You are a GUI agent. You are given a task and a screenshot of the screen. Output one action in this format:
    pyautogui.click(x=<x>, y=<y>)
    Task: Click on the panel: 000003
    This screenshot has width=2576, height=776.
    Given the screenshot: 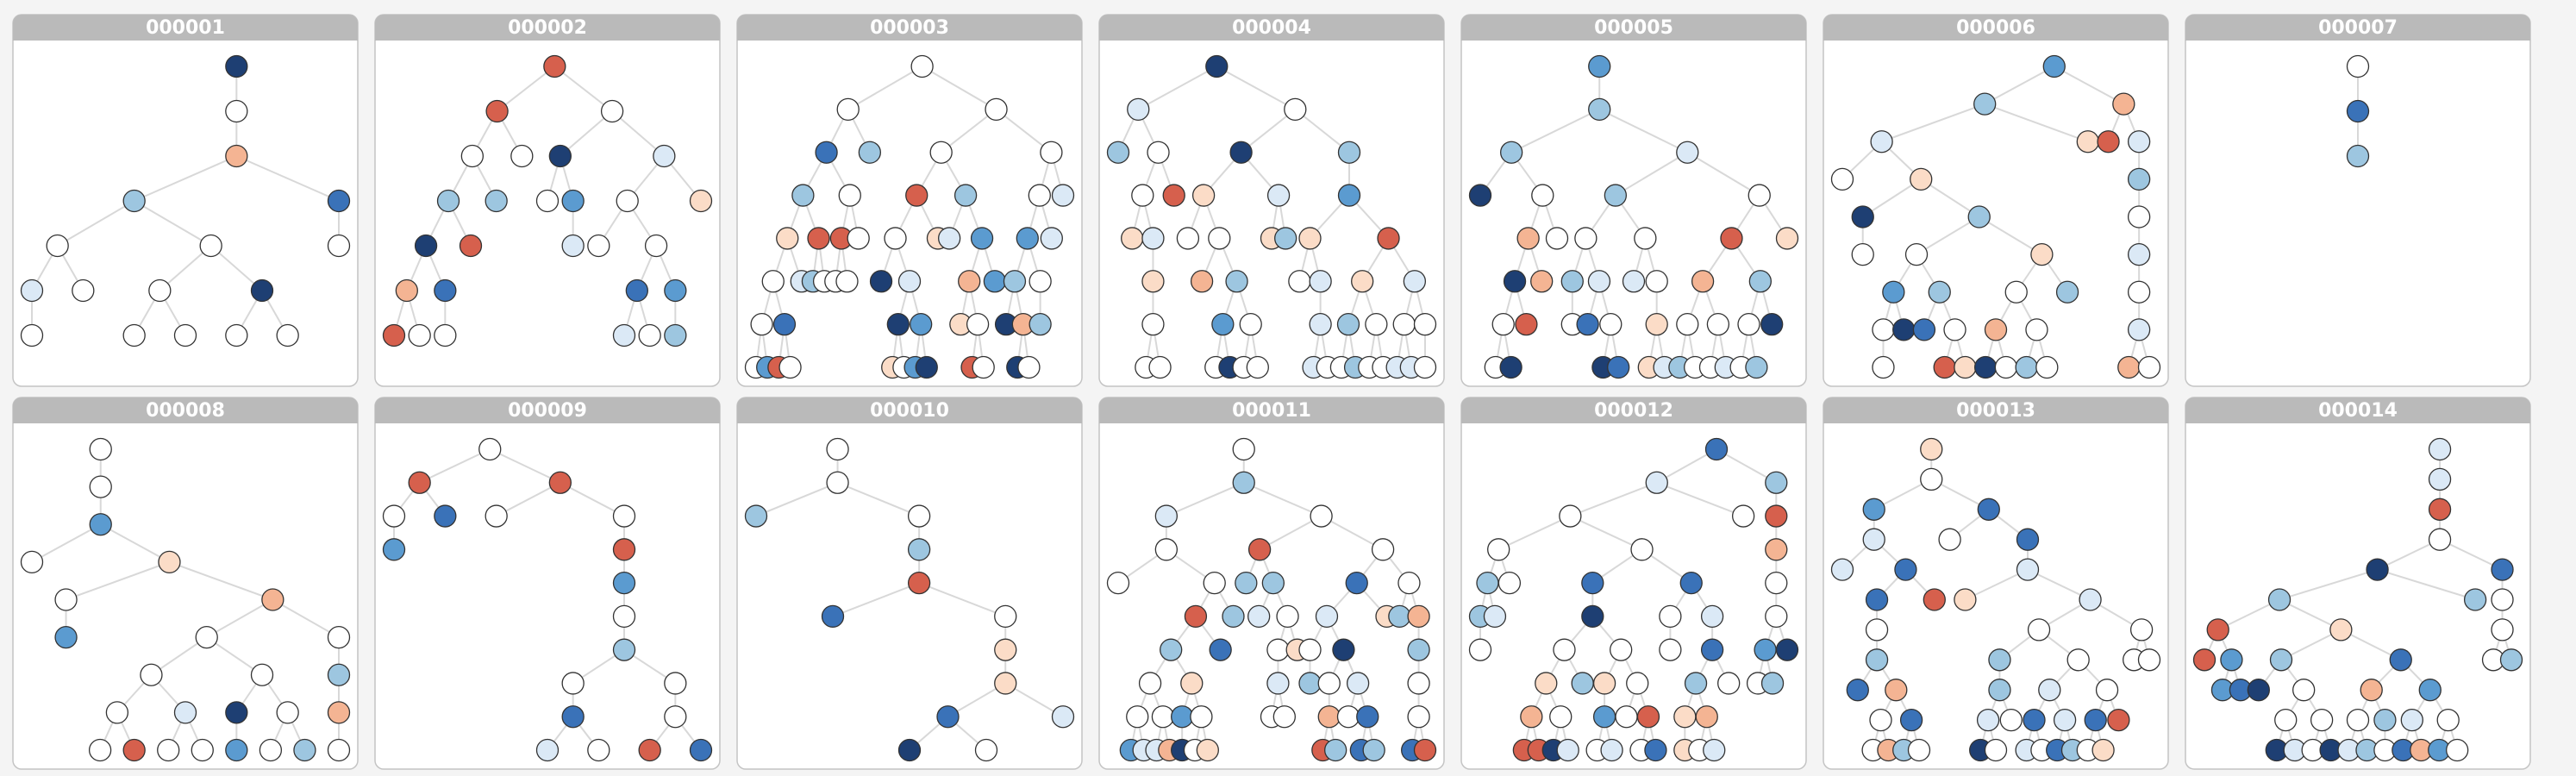 What is the action you would take?
    pyautogui.click(x=910, y=200)
    